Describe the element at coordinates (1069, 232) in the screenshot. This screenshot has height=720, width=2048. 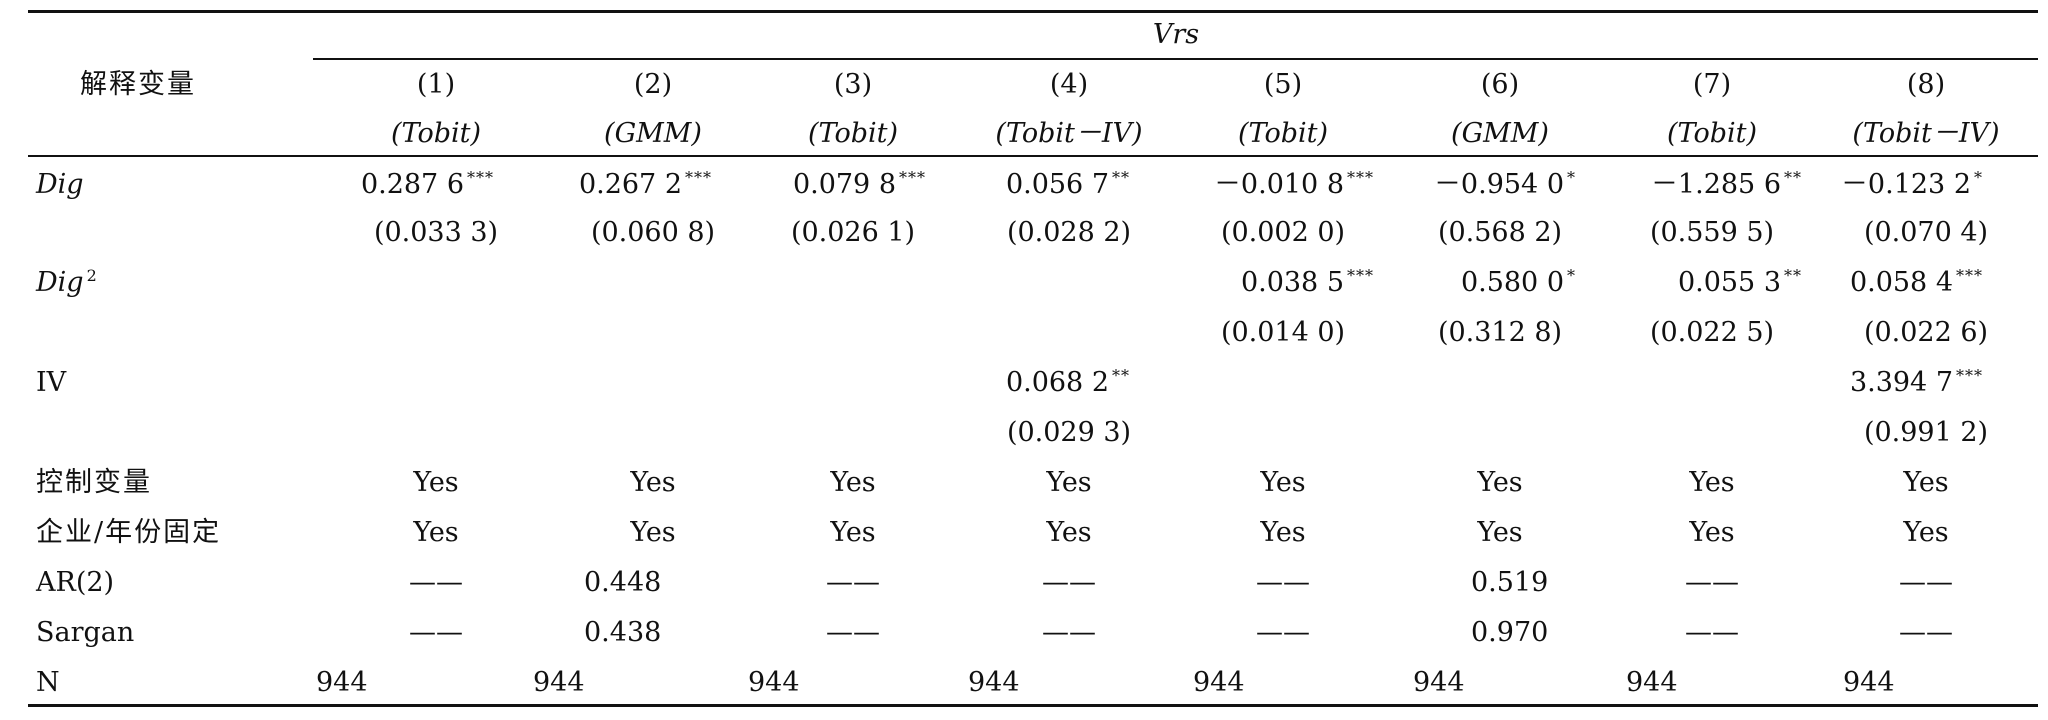
I see `se-cell: (0.028 2)` at that location.